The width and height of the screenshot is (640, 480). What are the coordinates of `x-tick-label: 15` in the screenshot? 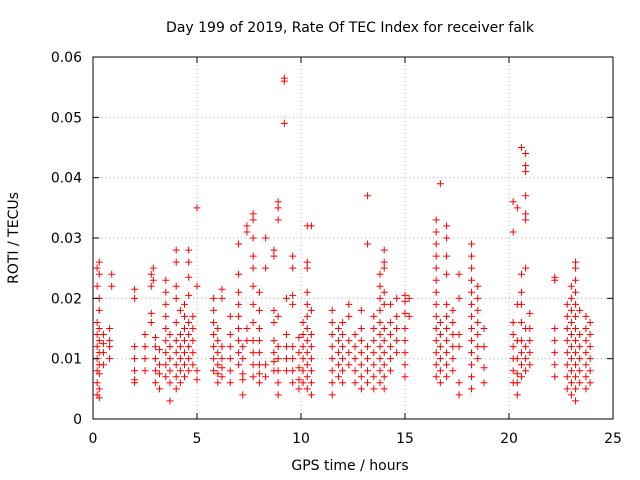 It's located at (405, 439).